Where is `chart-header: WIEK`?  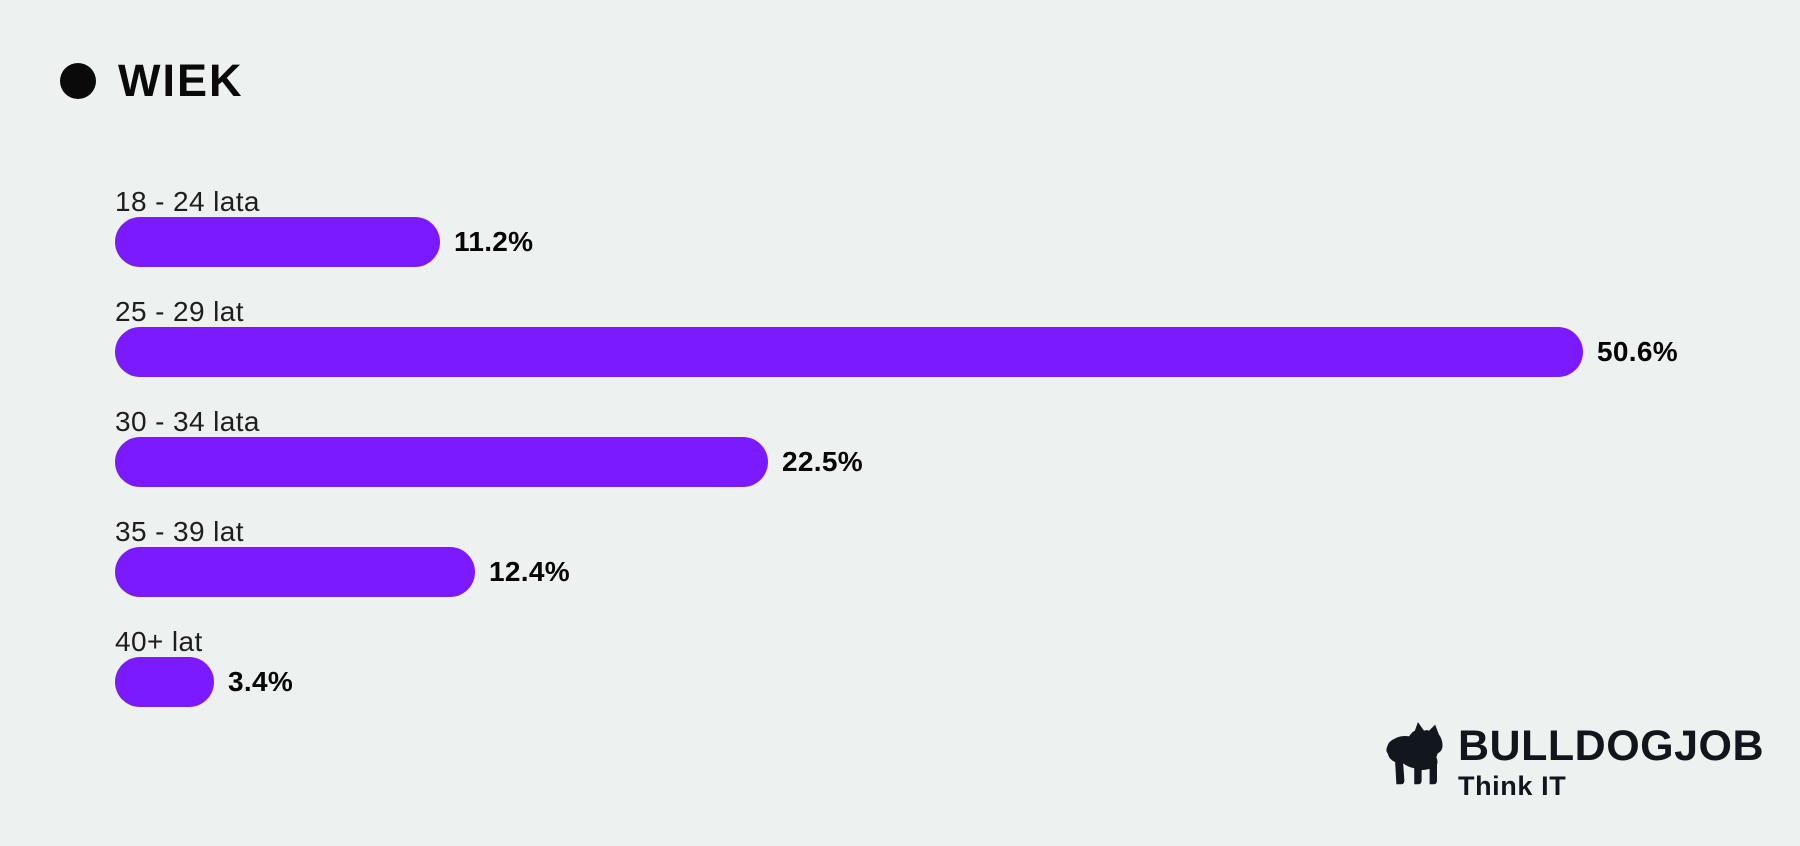 chart-header: WIEK is located at coordinates (152, 80).